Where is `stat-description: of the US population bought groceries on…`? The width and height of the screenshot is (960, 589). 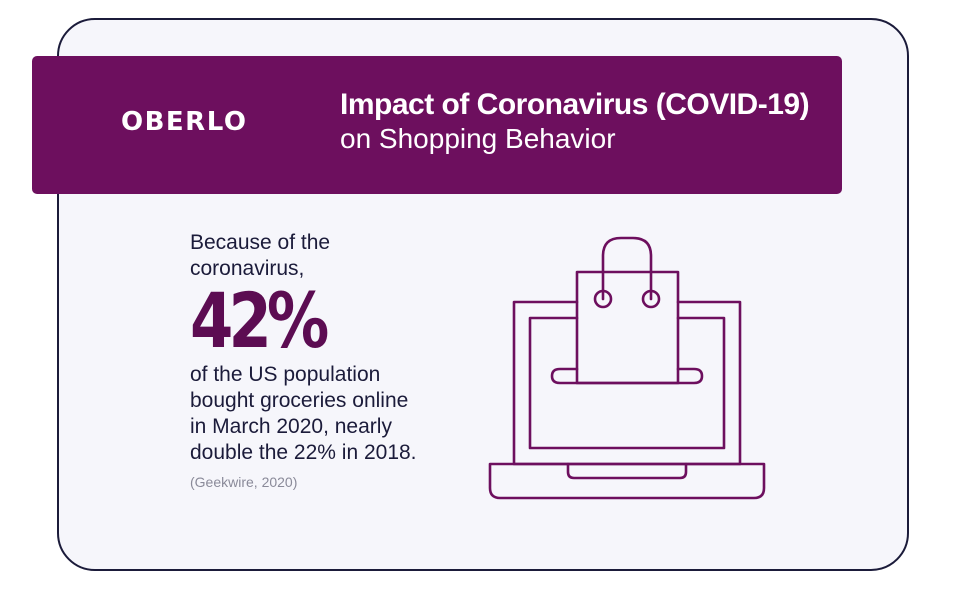 stat-description: of the US population bought groceries on… is located at coordinates (303, 413).